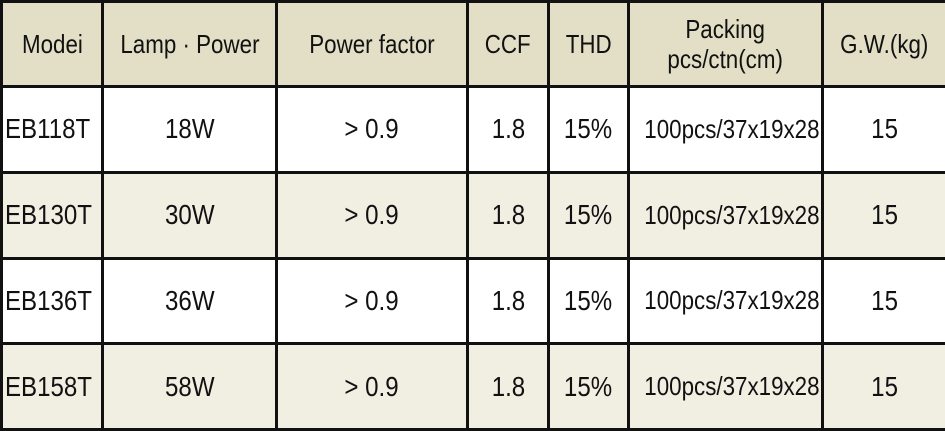  I want to click on header-packing: Packing pcs/ctn(cm), so click(725, 44).